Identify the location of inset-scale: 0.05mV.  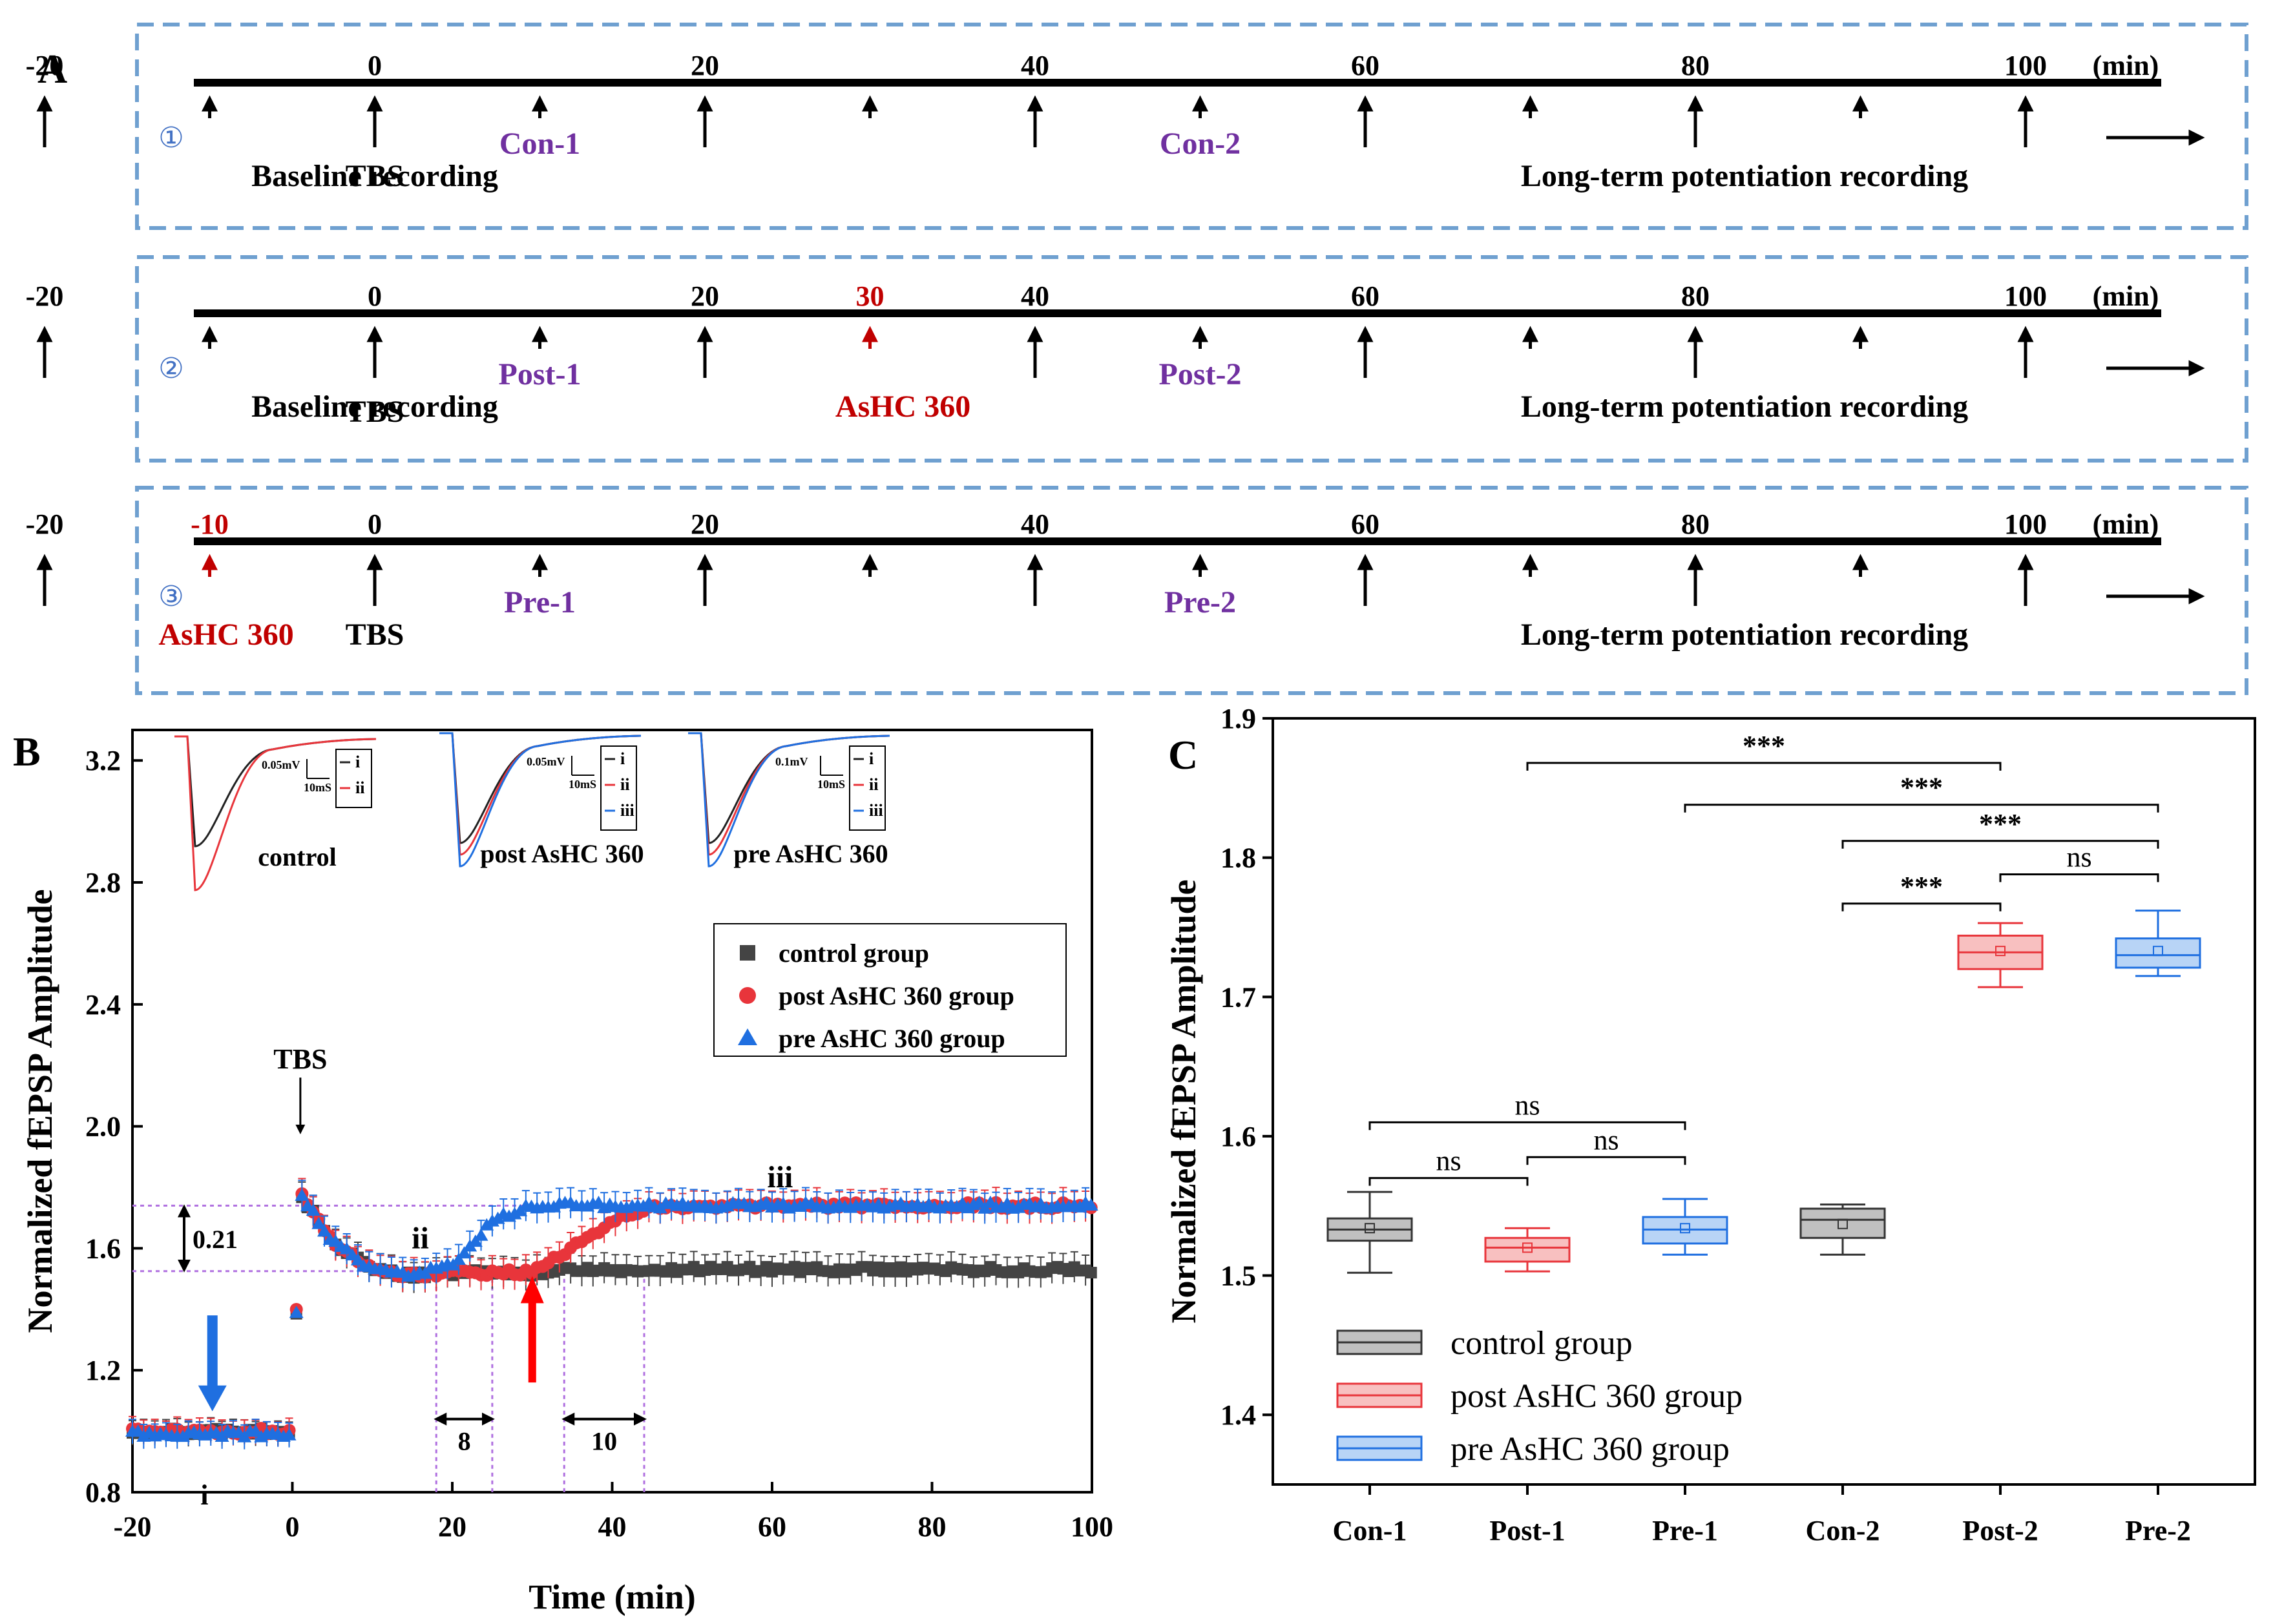
(546, 761).